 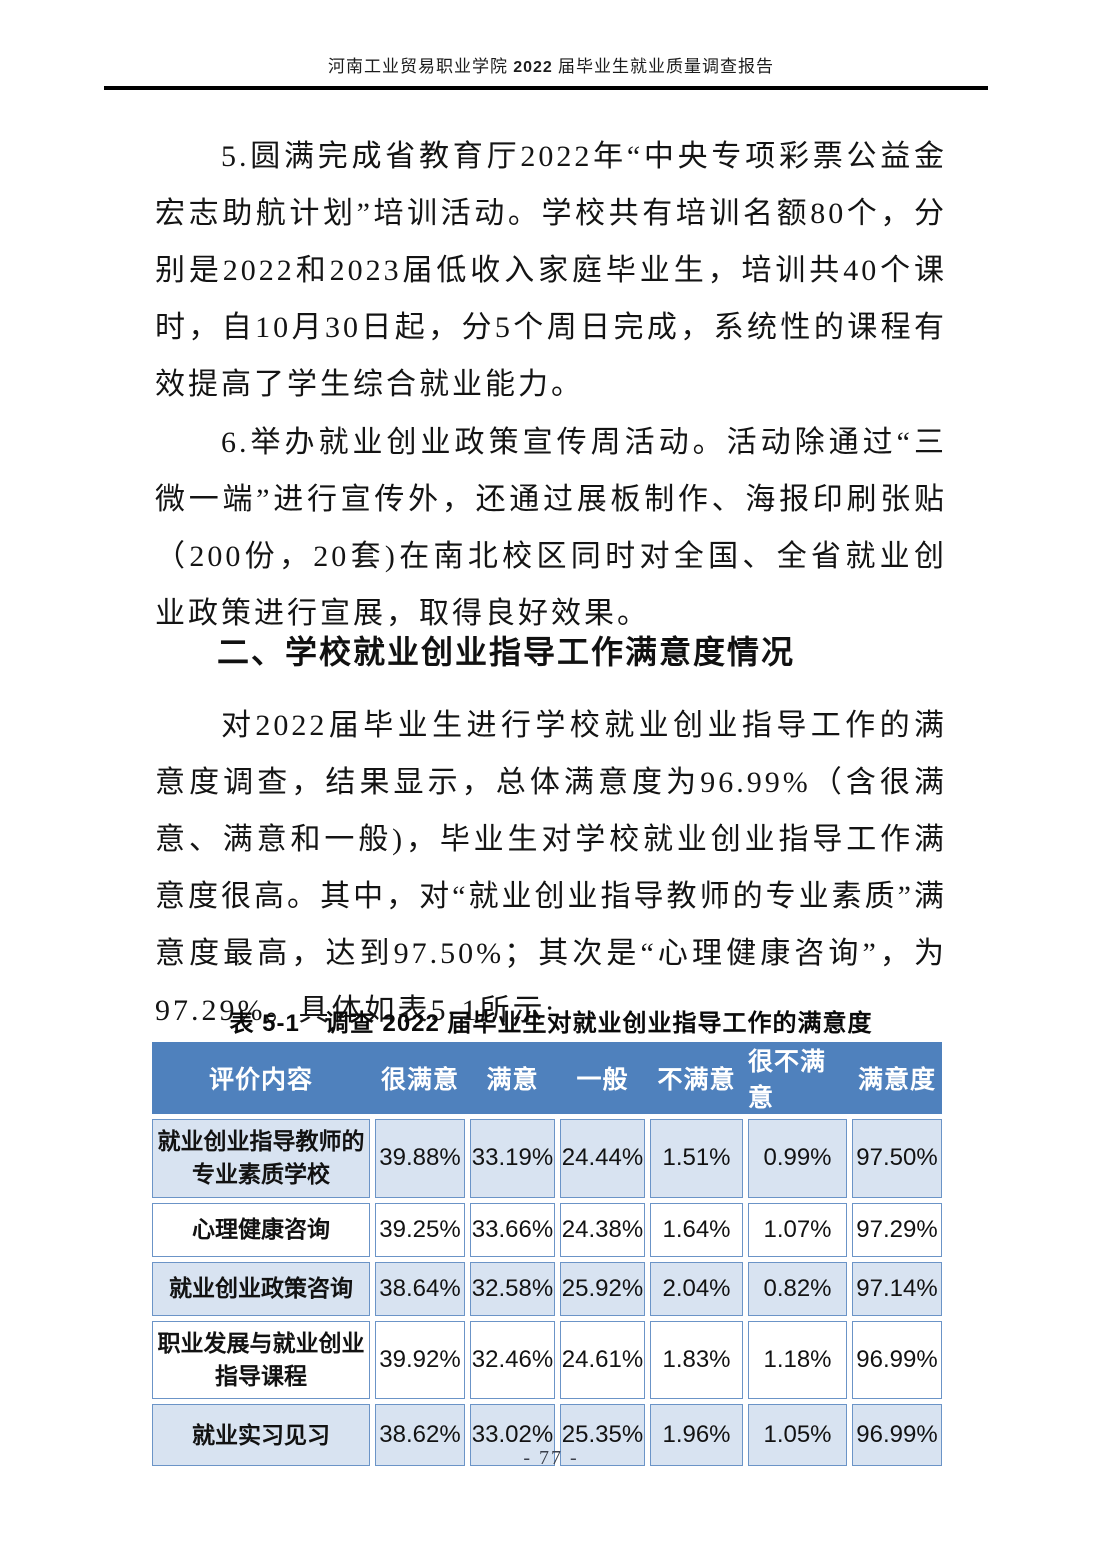 I want to click on table-cell: 1.18%, so click(x=797, y=1360).